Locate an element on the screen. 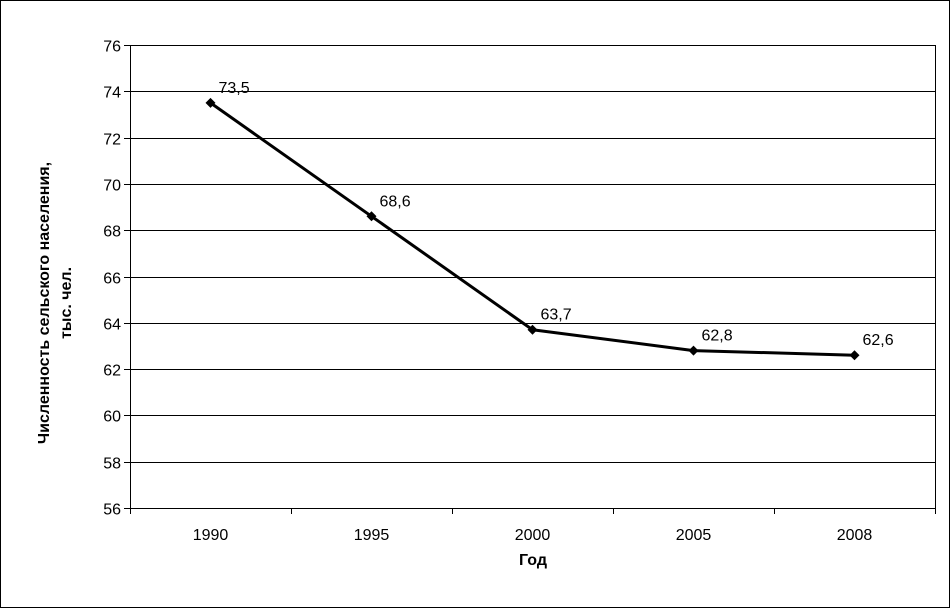 The image size is (950, 609). x-tick-label-2005: 2005 is located at coordinates (694, 535).